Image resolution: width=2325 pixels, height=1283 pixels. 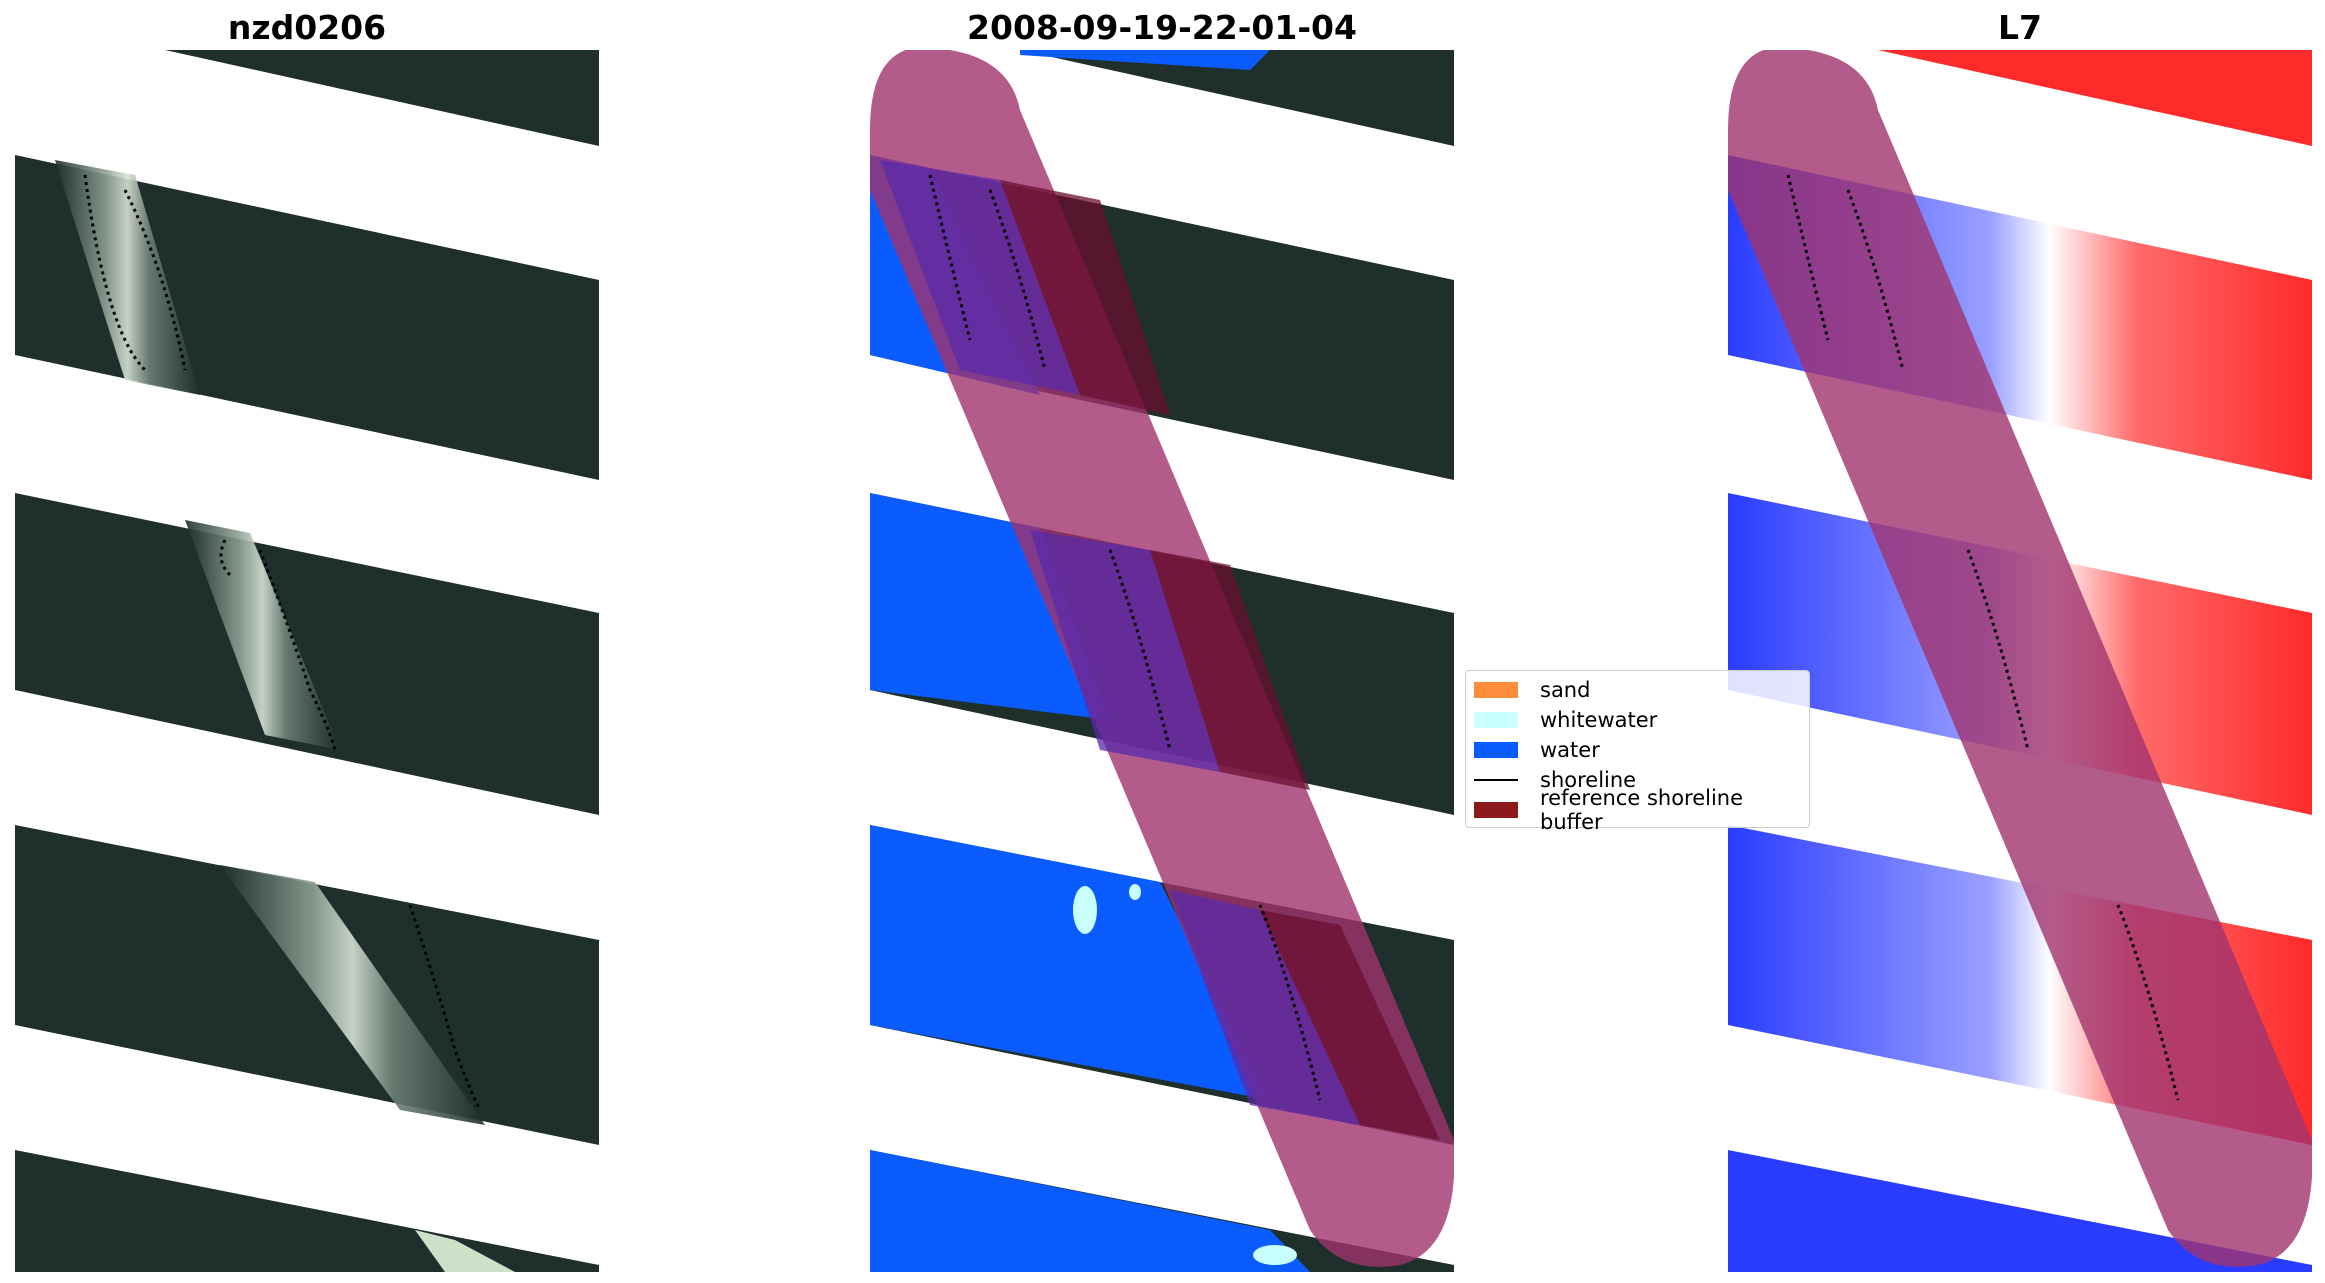 I want to click on right-panel-title: L7, so click(x=2020, y=27).